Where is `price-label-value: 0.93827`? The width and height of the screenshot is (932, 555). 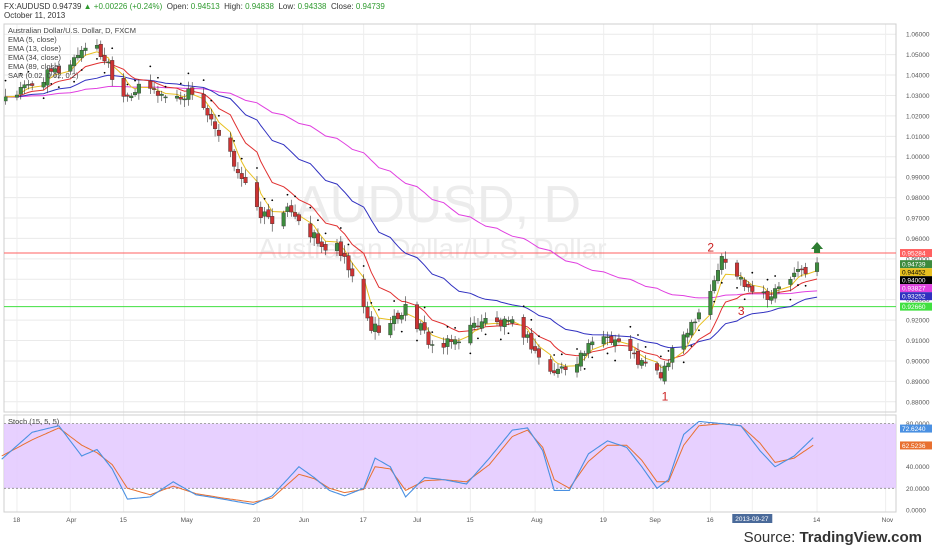
price-label-value: 0.93827 is located at coordinates (914, 289).